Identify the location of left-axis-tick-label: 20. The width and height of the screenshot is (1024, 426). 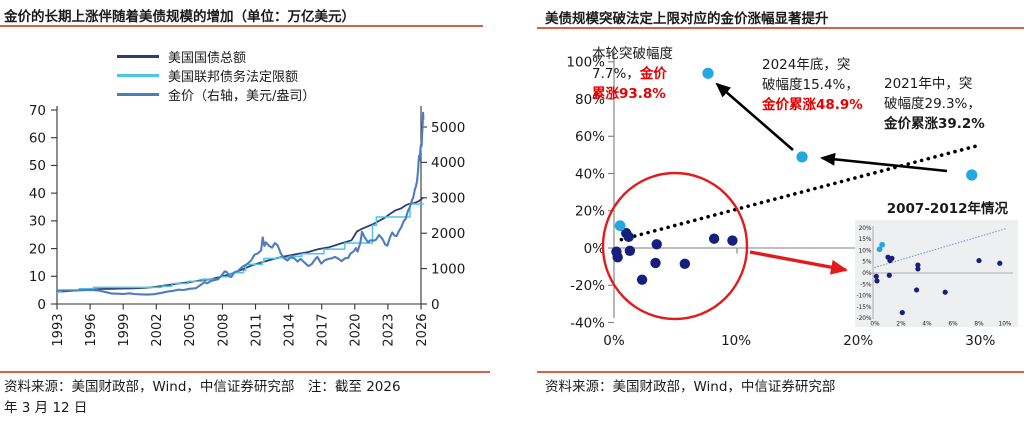
(37, 249).